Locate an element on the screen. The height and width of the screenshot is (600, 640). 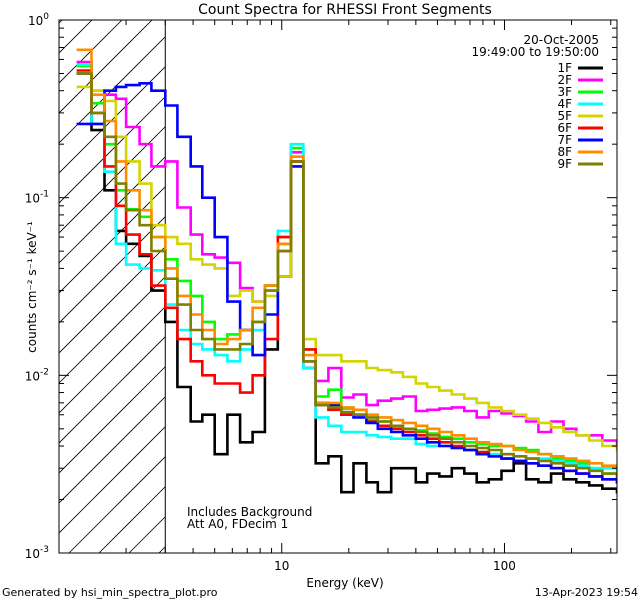
legend-label-3F: 3F is located at coordinates (564, 92).